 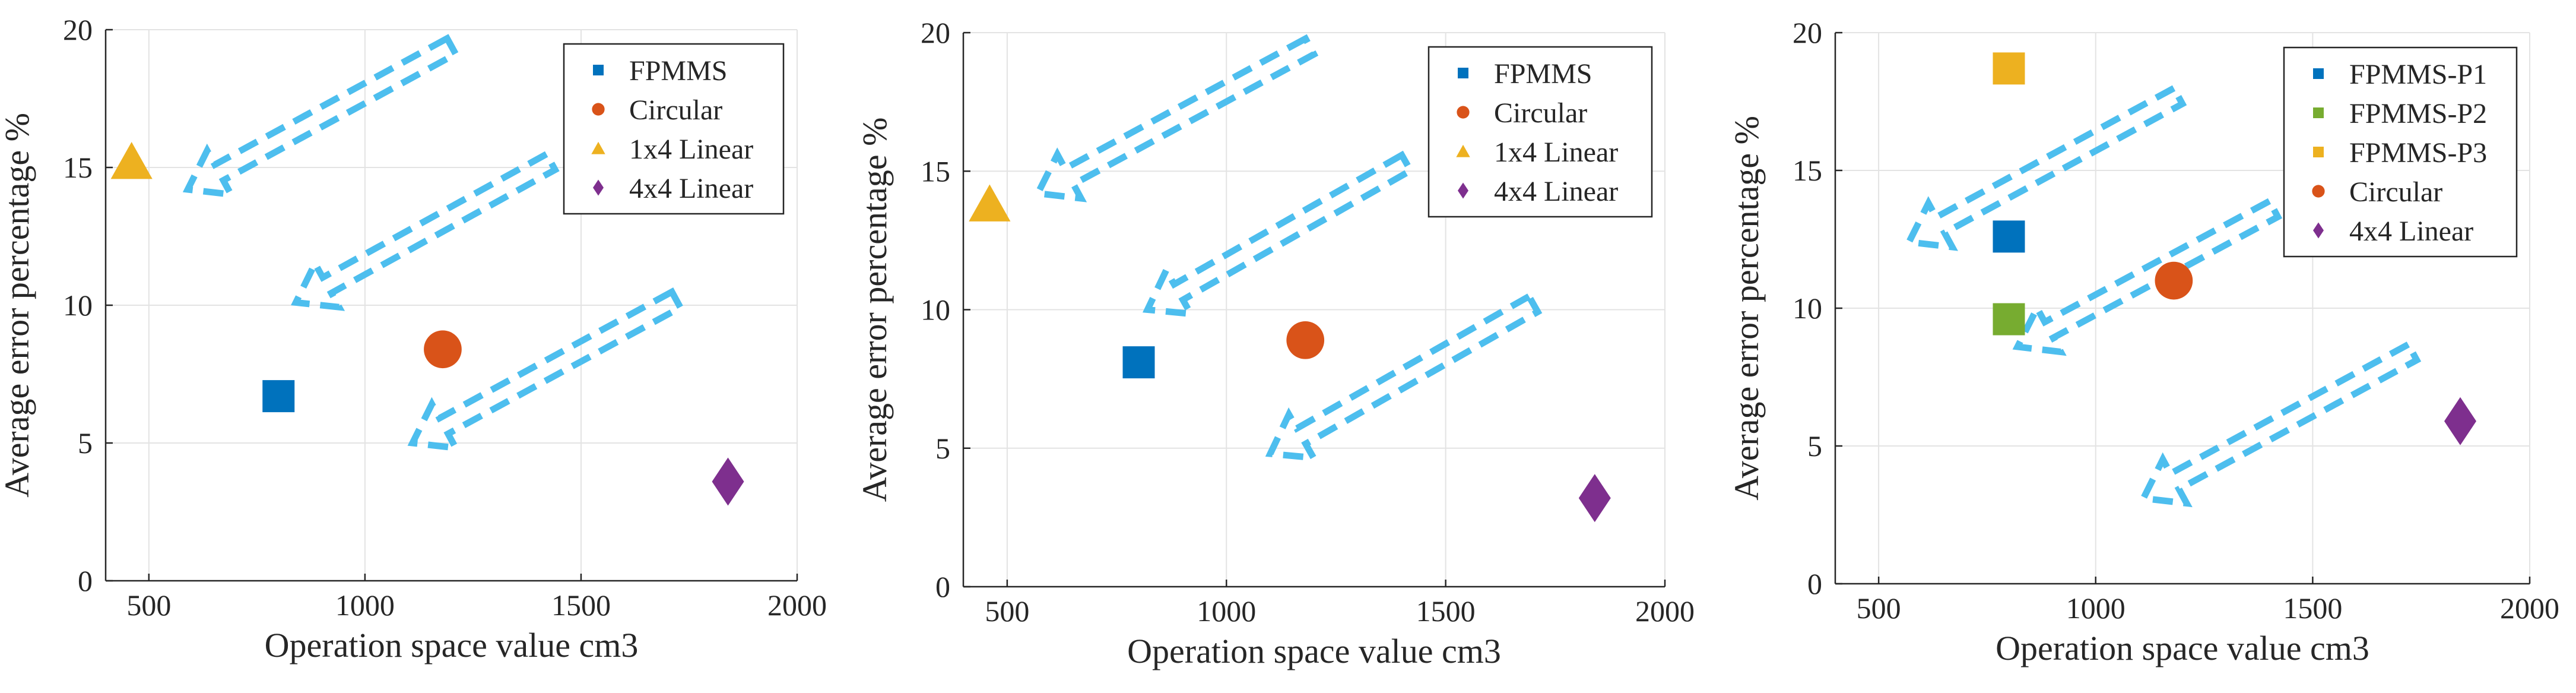 What do you see at coordinates (2009, 319) in the screenshot?
I see `data-point-fpmms-p2` at bounding box center [2009, 319].